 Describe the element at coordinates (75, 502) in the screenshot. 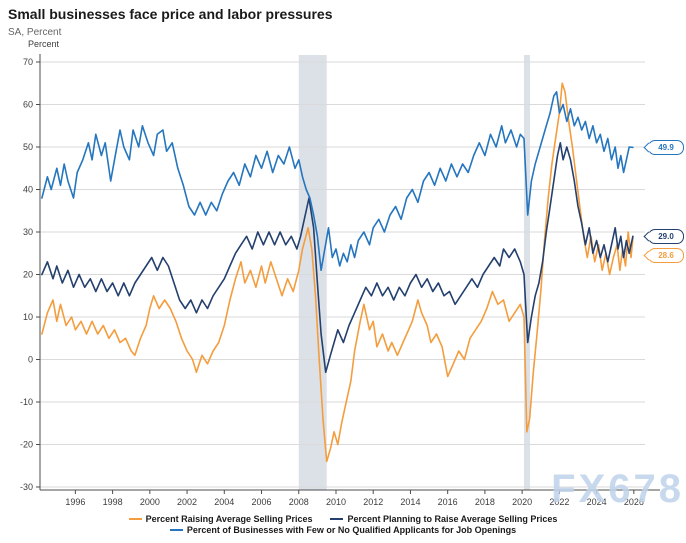

I see `x-tick-label: 1996` at that location.